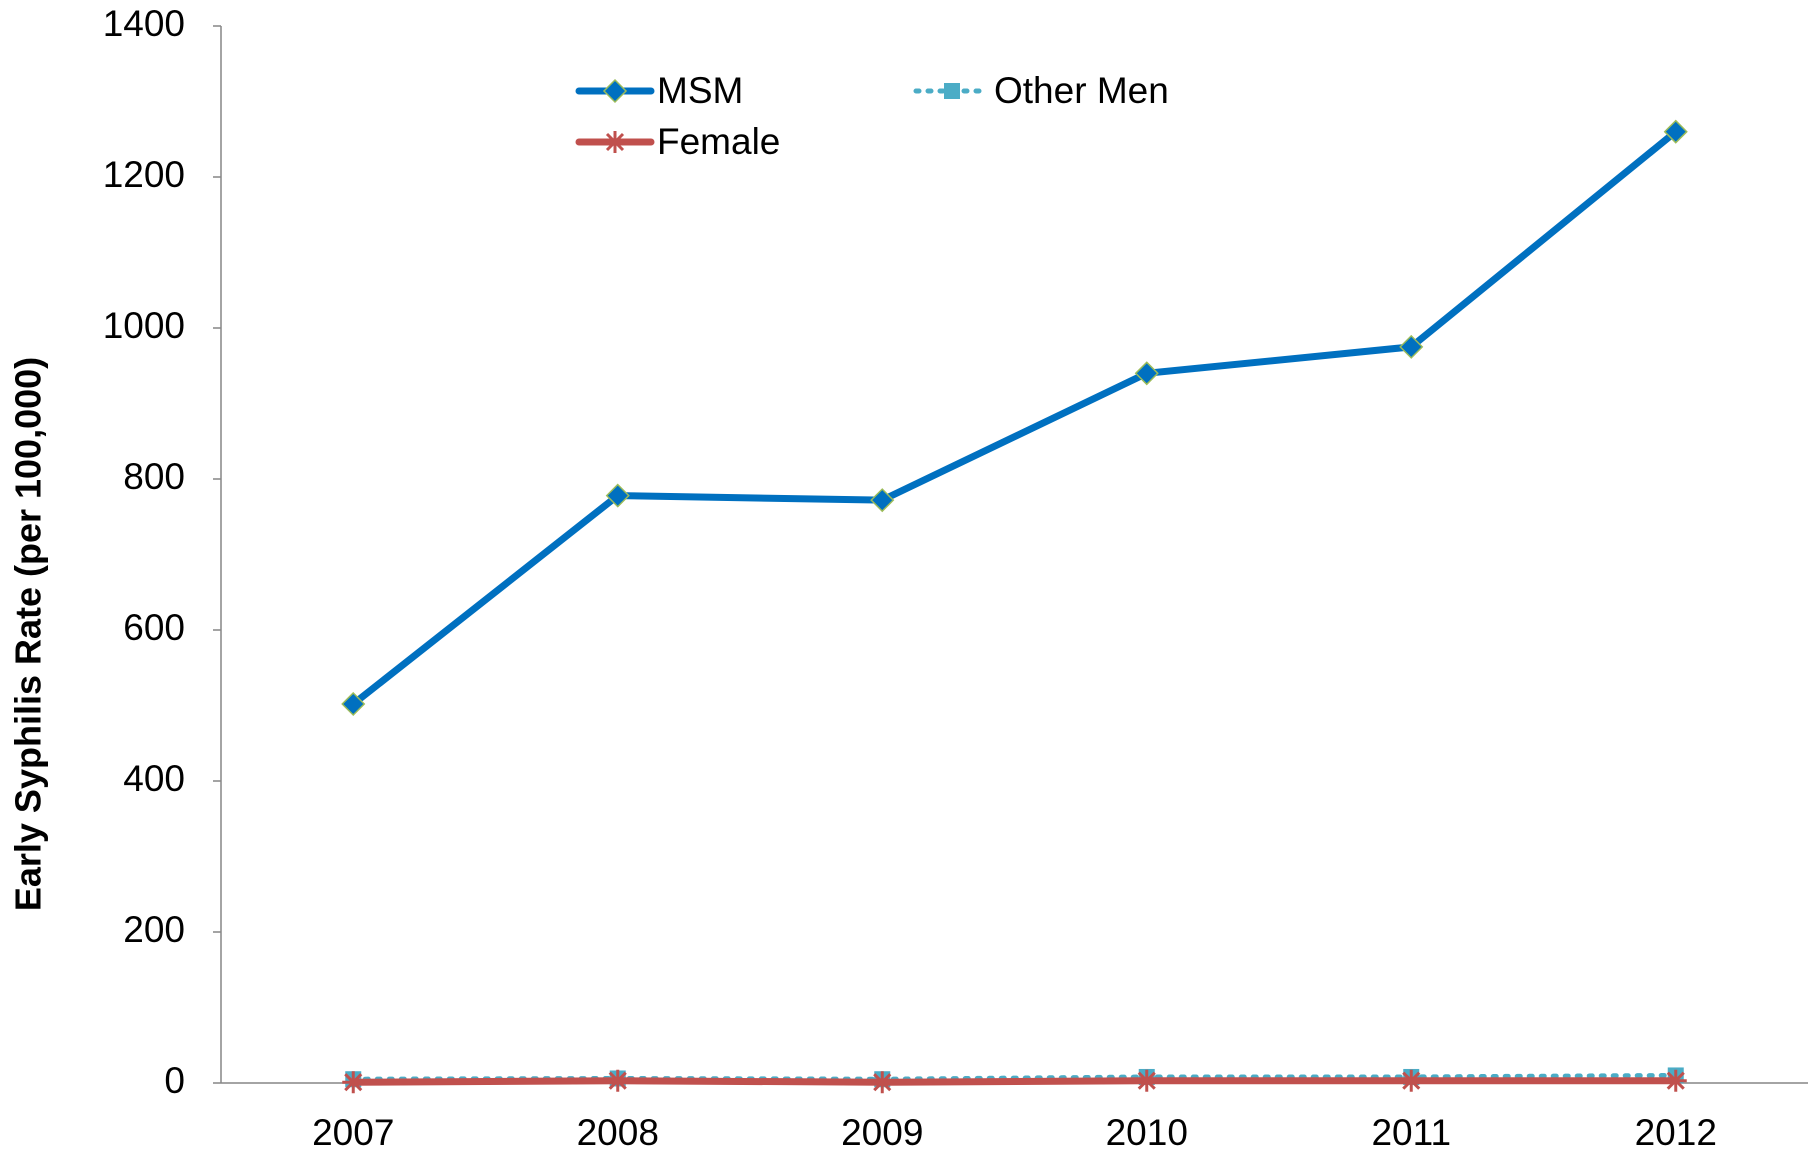  I want to click on y-tick-label: 600, so click(154, 627).